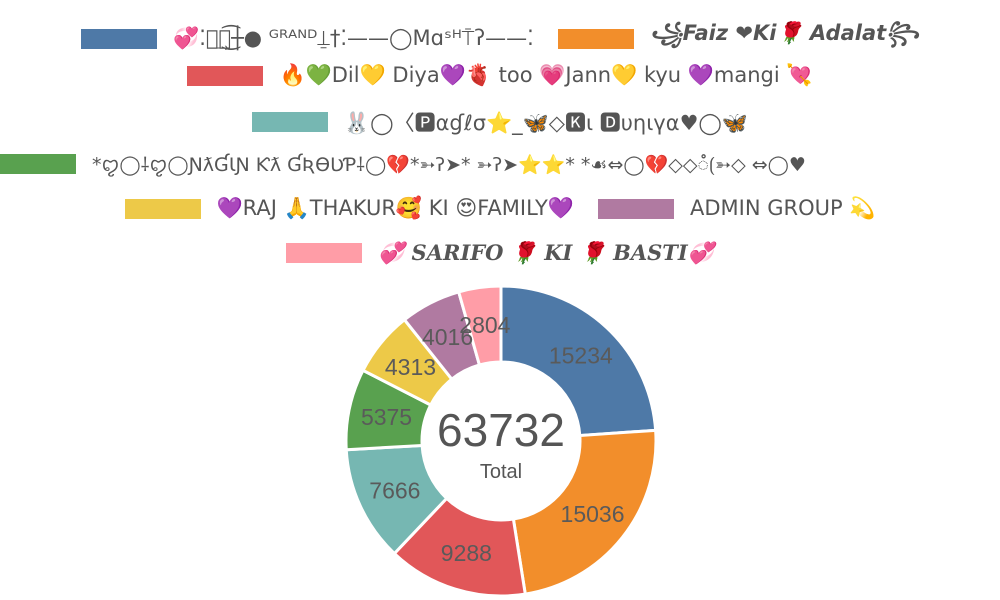  What do you see at coordinates (394, 490) in the screenshot?
I see `slice-value-label: 7666` at bounding box center [394, 490].